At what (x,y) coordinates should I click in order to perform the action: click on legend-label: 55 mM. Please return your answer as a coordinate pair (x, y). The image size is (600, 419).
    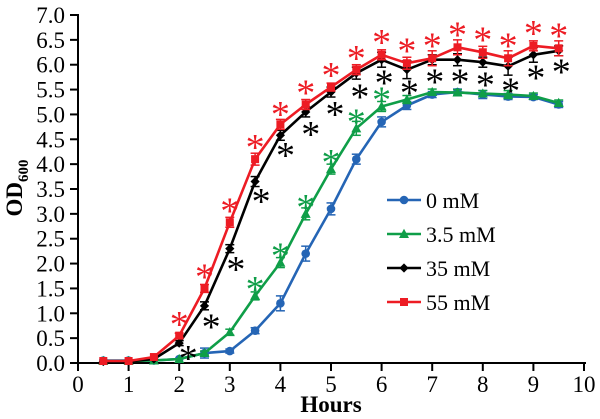
    Looking at the image, I should click on (458, 302).